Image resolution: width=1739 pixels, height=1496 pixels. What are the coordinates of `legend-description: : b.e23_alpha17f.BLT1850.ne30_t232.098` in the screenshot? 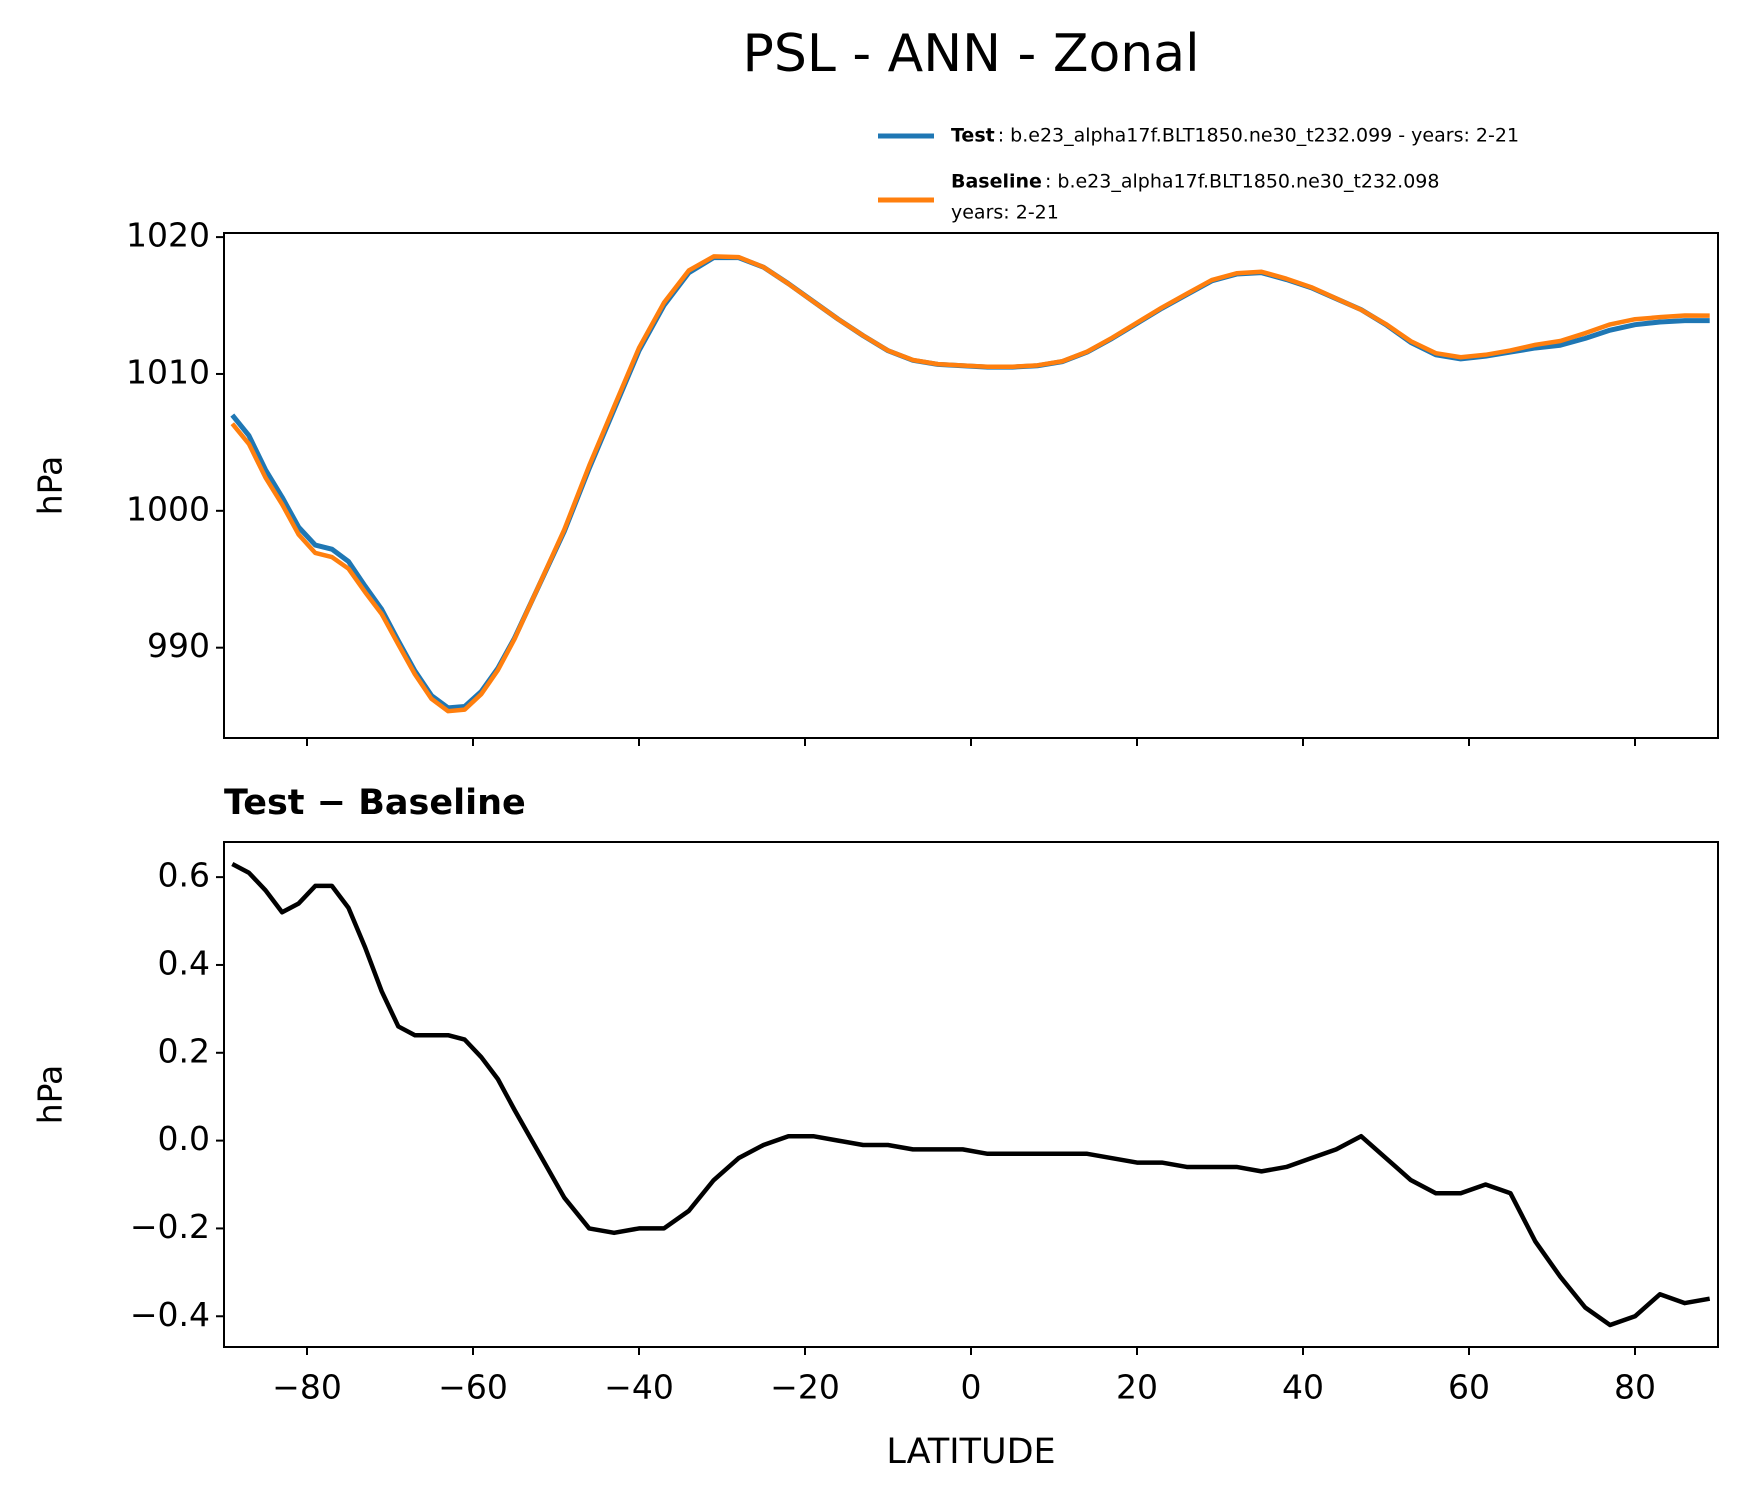 It's located at (1242, 182).